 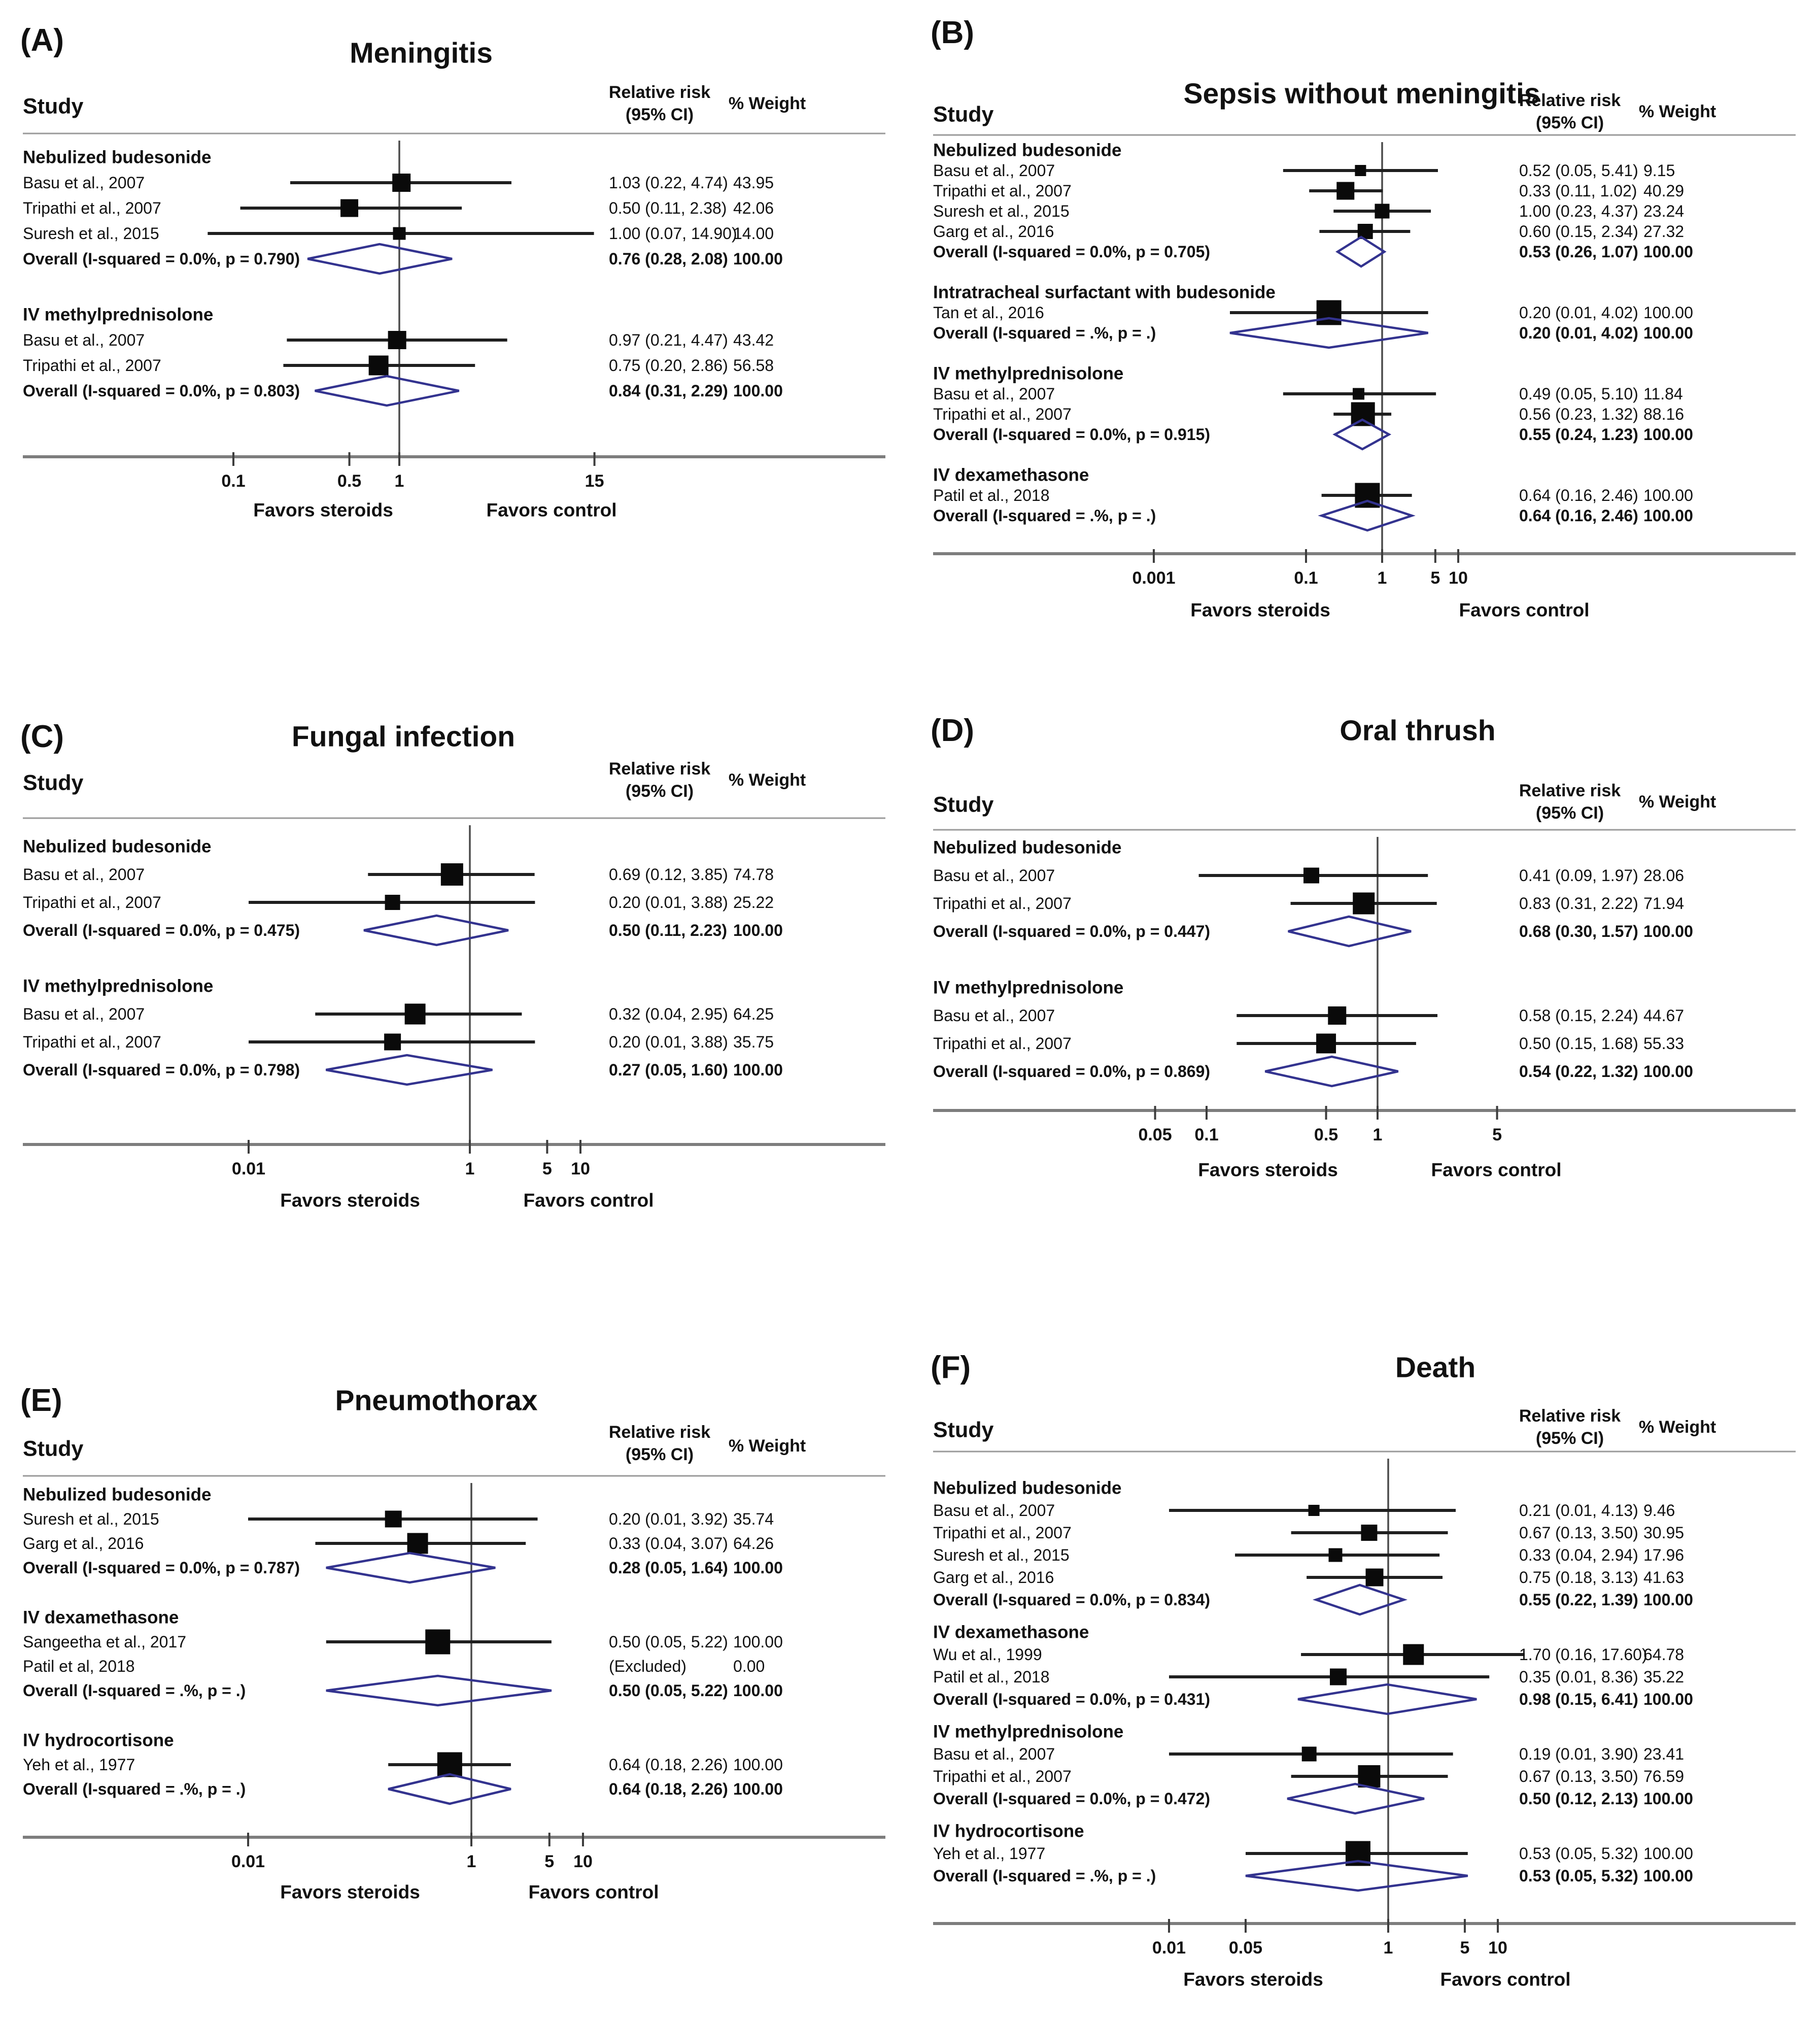 I want to click on column-header-weight: % Weight, so click(x=1677, y=1427).